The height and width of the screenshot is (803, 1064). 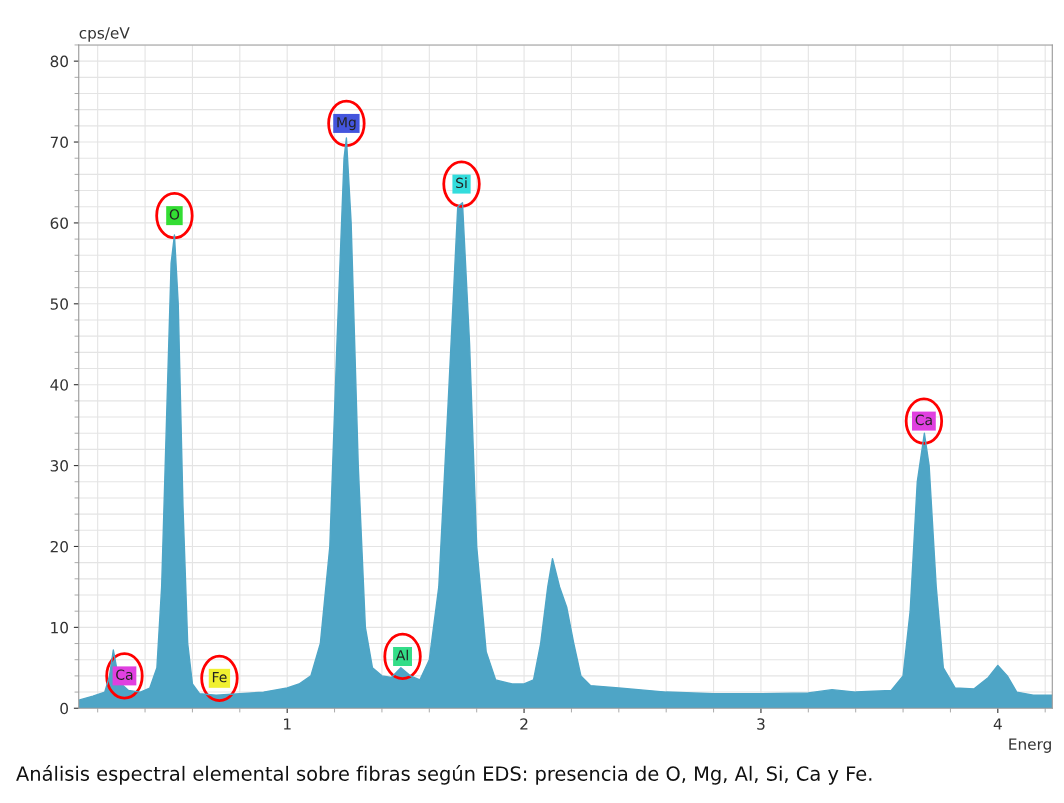 What do you see at coordinates (761, 724) in the screenshot?
I see `x-tick-label: 3` at bounding box center [761, 724].